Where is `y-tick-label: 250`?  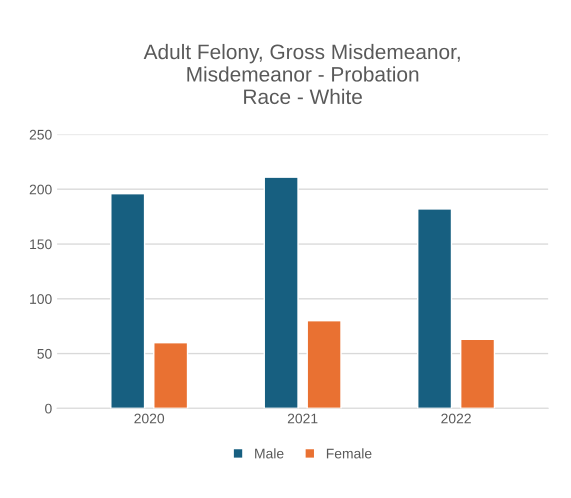 y-tick-label: 250 is located at coordinates (41, 135).